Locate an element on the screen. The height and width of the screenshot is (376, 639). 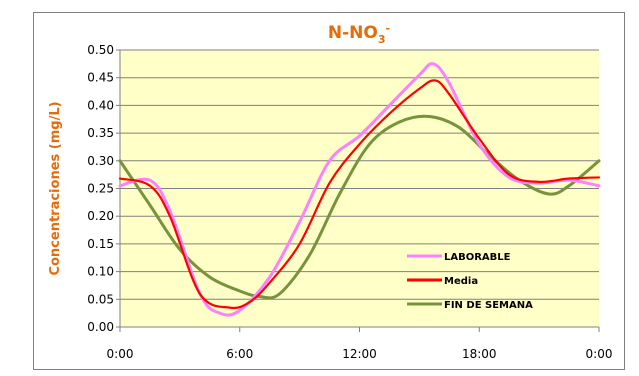
chart-title: N-NO3- is located at coordinates (359, 34).